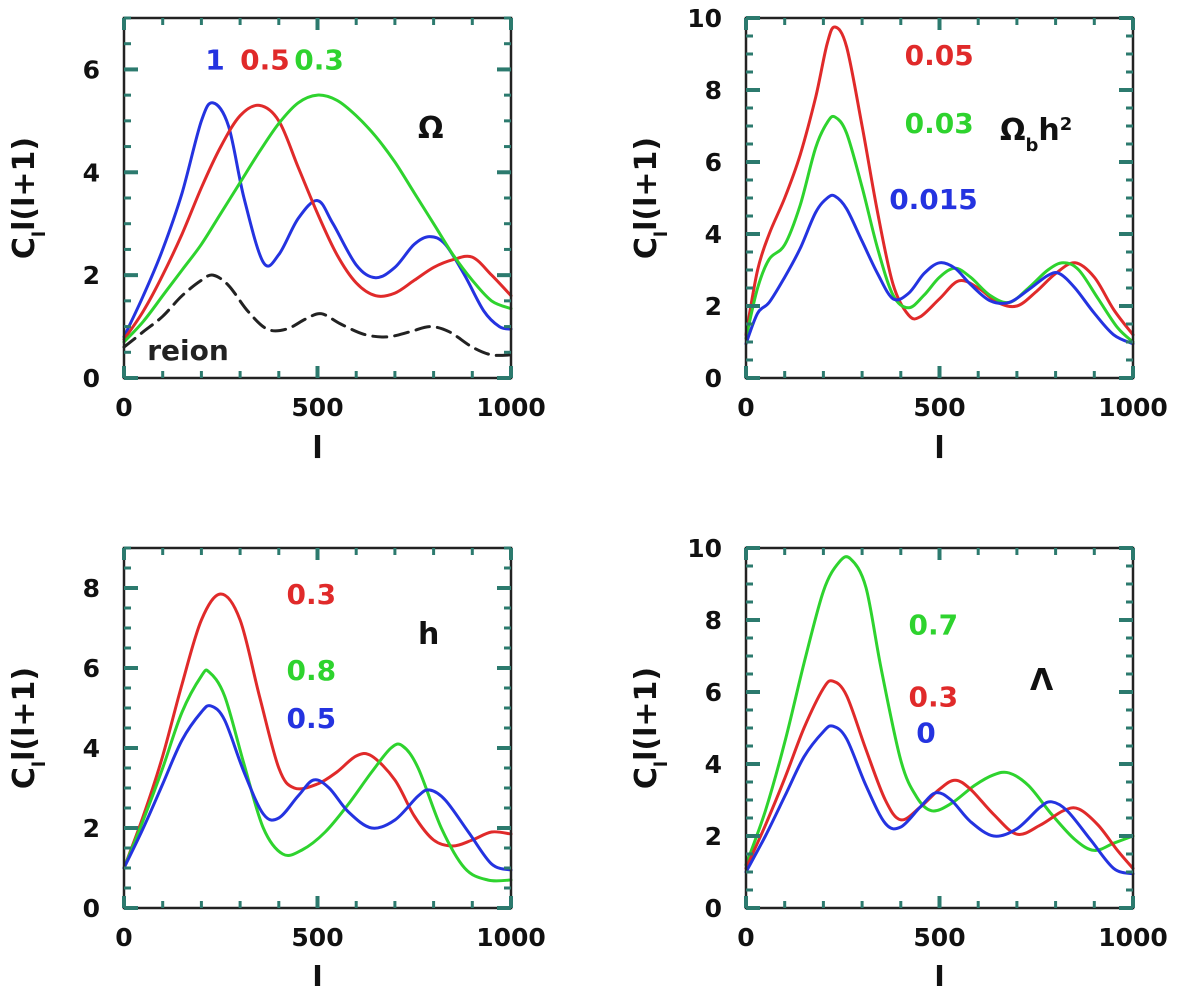 The width and height of the screenshot is (1185, 986). Describe the element at coordinates (431, 128) in the screenshot. I see `parameter-label: Ω` at that location.